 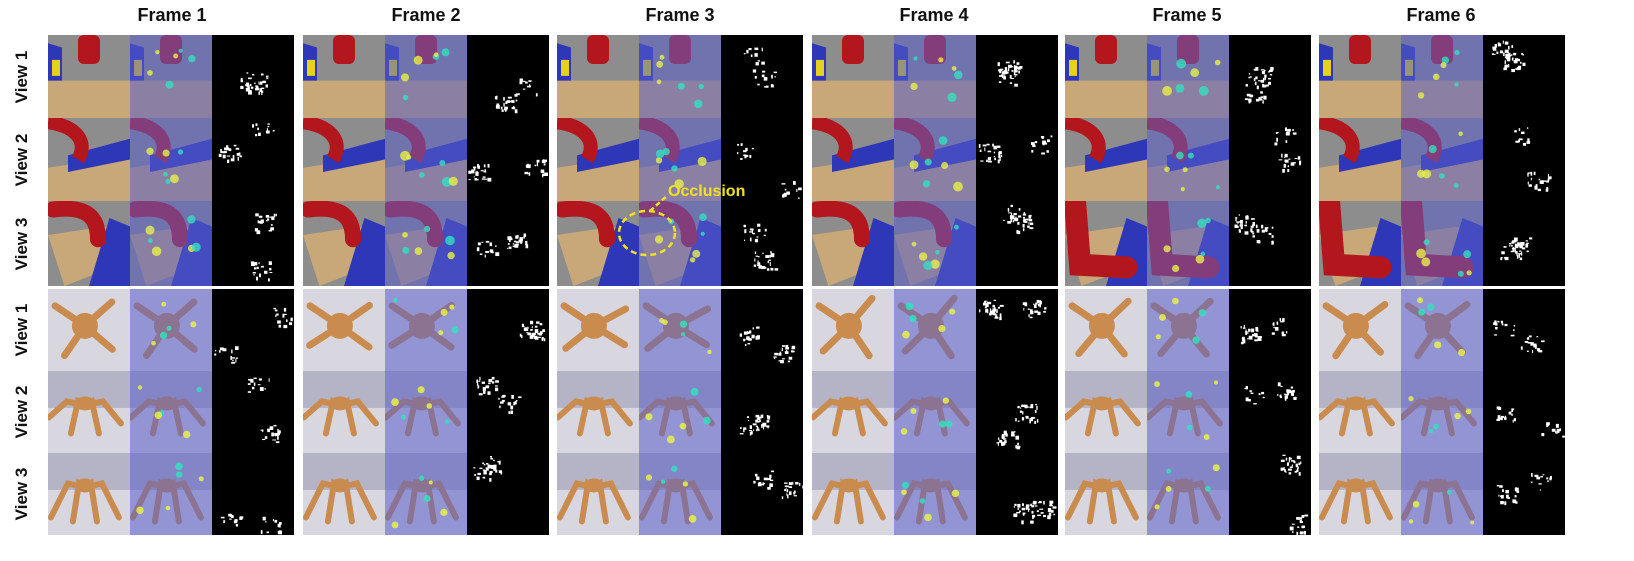 I want to click on robot-arm-frame-6-view-2-saliency-image, so click(x=1442, y=159).